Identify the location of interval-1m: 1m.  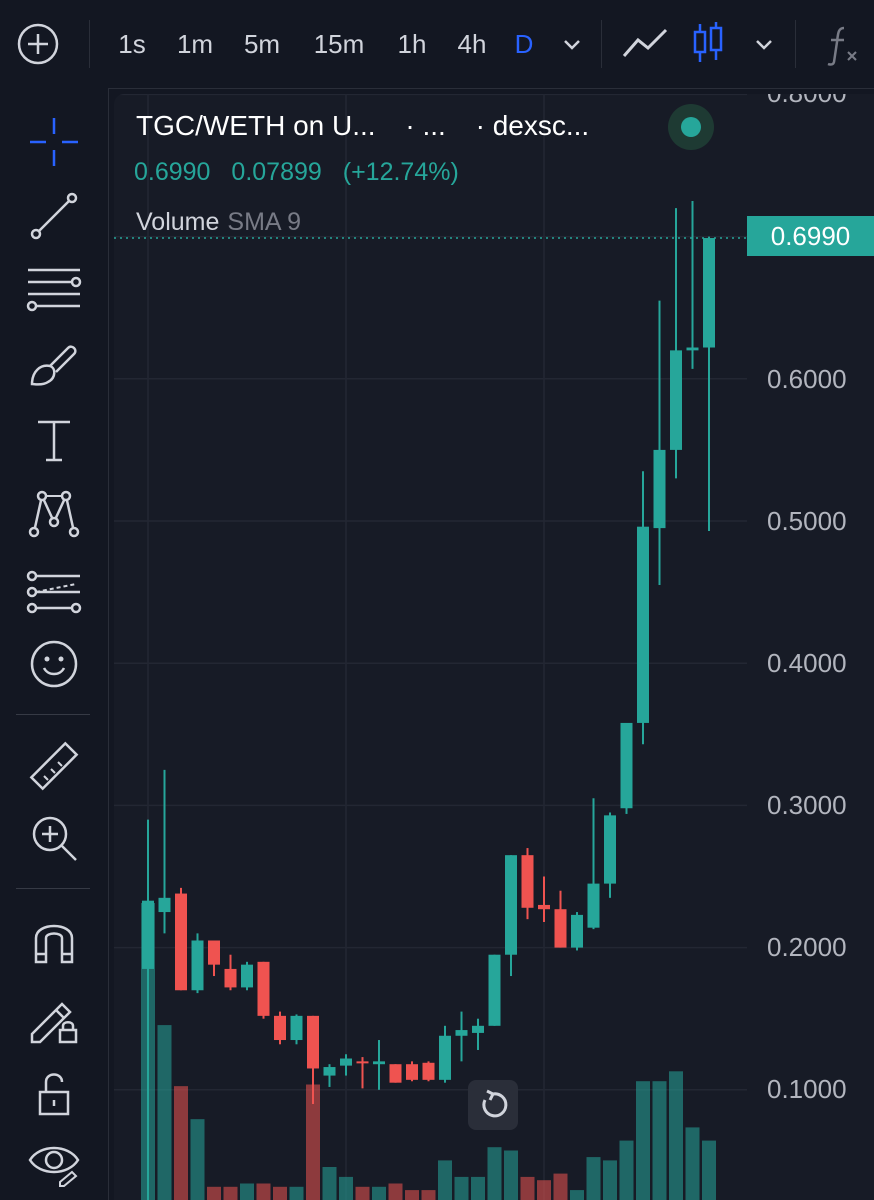
(195, 44).